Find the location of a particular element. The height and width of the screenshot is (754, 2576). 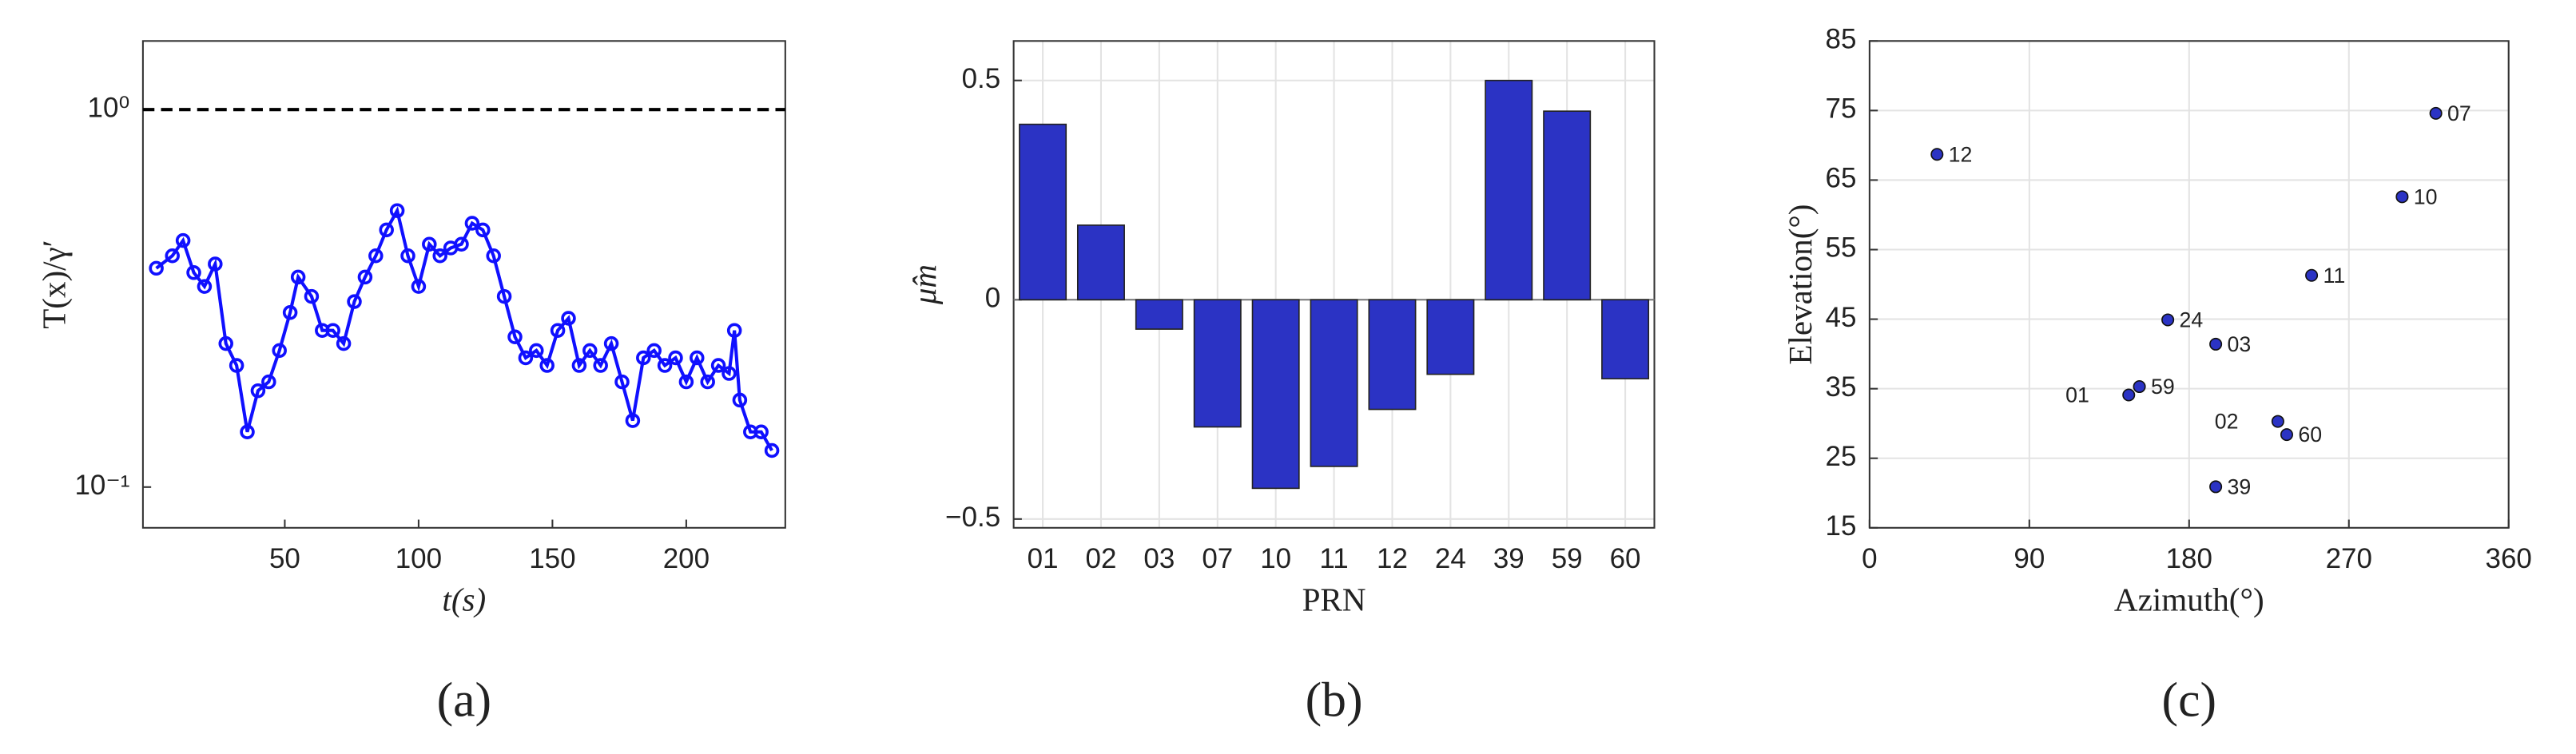

y-tick-label: −0.5 is located at coordinates (972, 517).